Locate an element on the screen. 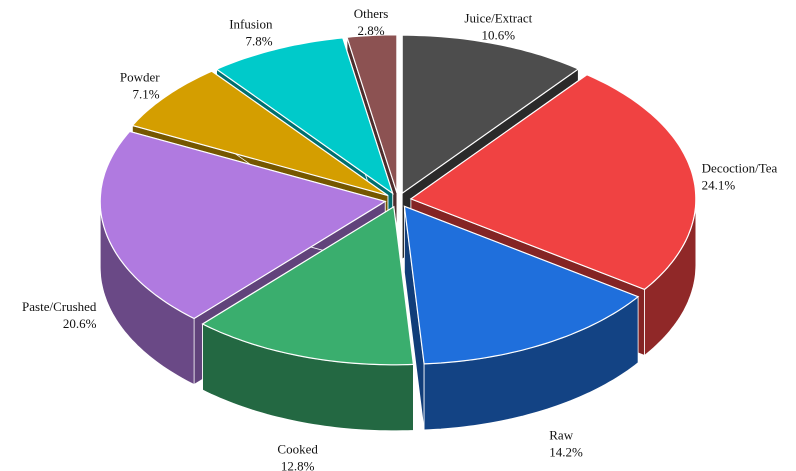 This screenshot has height=471, width=796. slice-label-value: 2.8% is located at coordinates (370, 30).